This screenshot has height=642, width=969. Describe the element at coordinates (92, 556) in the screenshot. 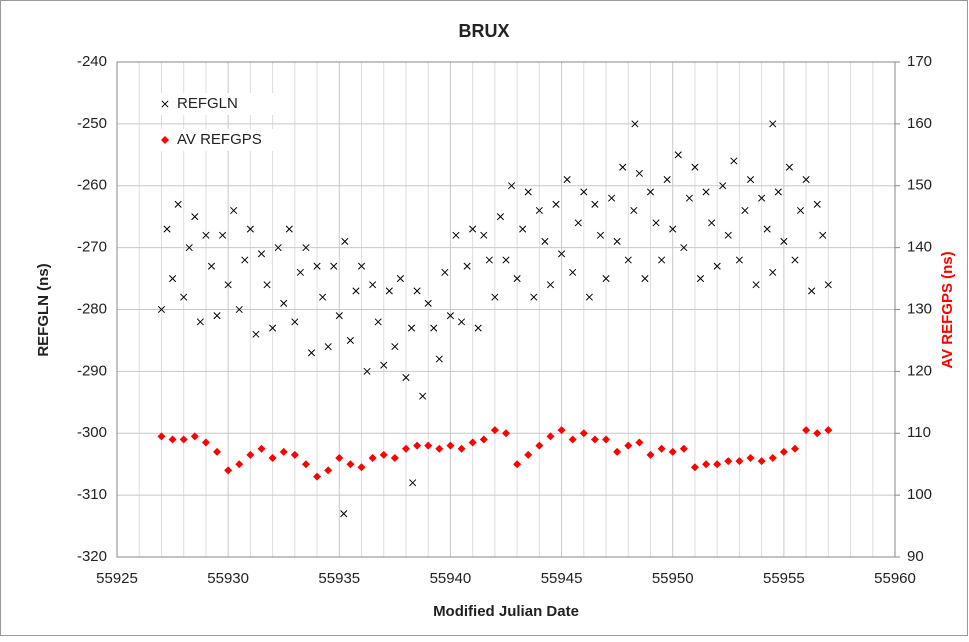

I see `y-tick-label: -320` at that location.